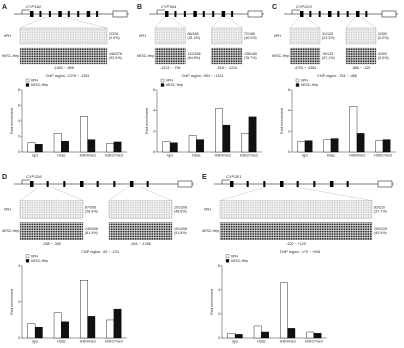  What do you see at coordinates (305, 68) in the screenshot?
I see `region-range: -4793 ~ -4363` at bounding box center [305, 68].